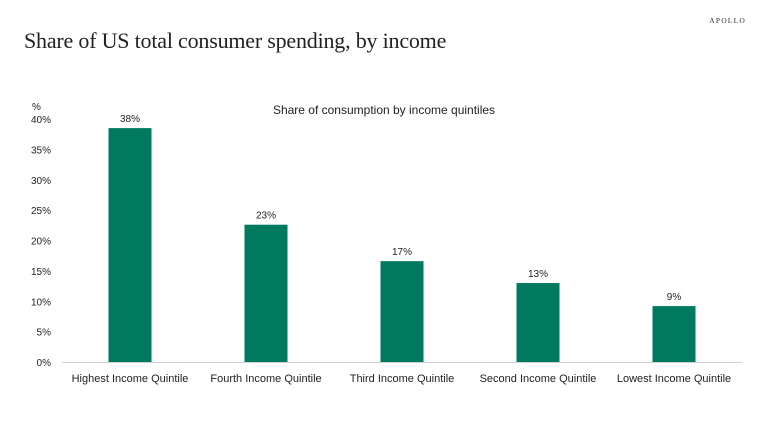 Image resolution: width=768 pixels, height=432 pixels. Describe the element at coordinates (674, 379) in the screenshot. I see `x-tick-label: Lowest Income Quintile` at that location.